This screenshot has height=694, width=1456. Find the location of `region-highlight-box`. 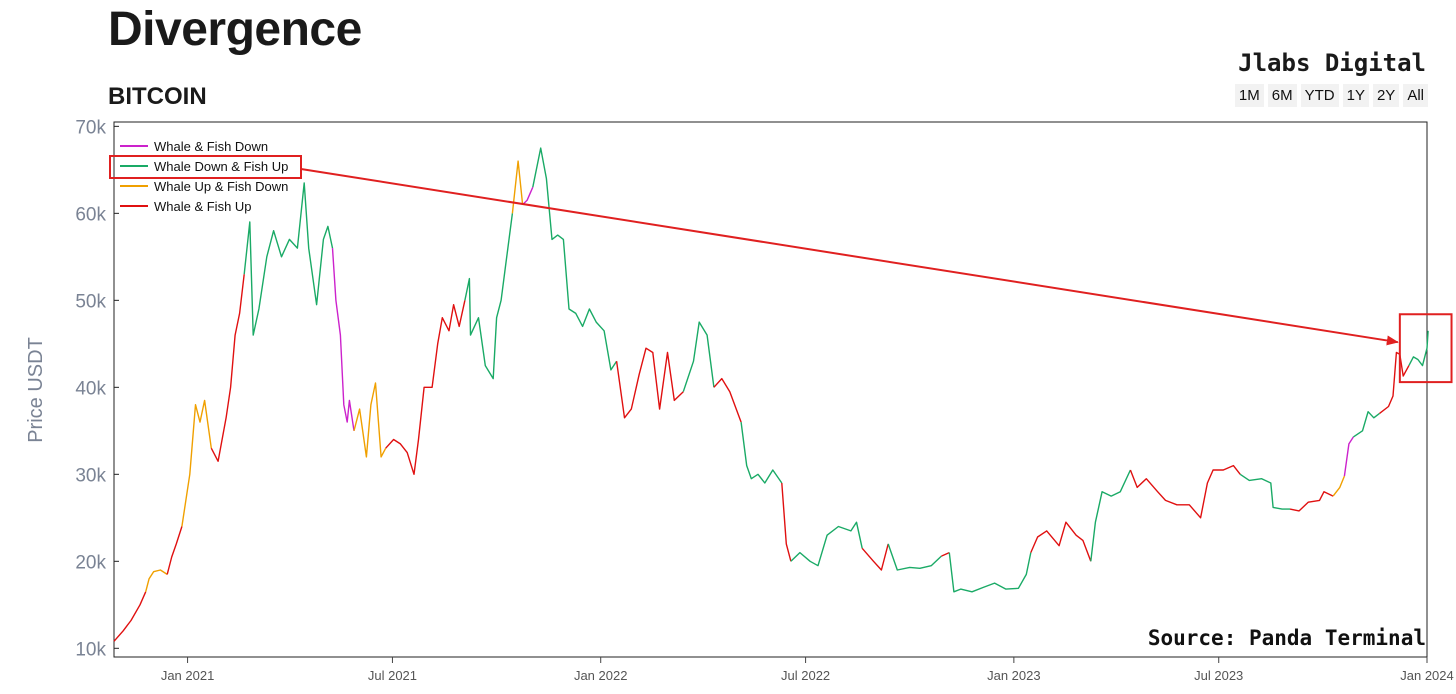

region-highlight-box is located at coordinates (1425, 348).